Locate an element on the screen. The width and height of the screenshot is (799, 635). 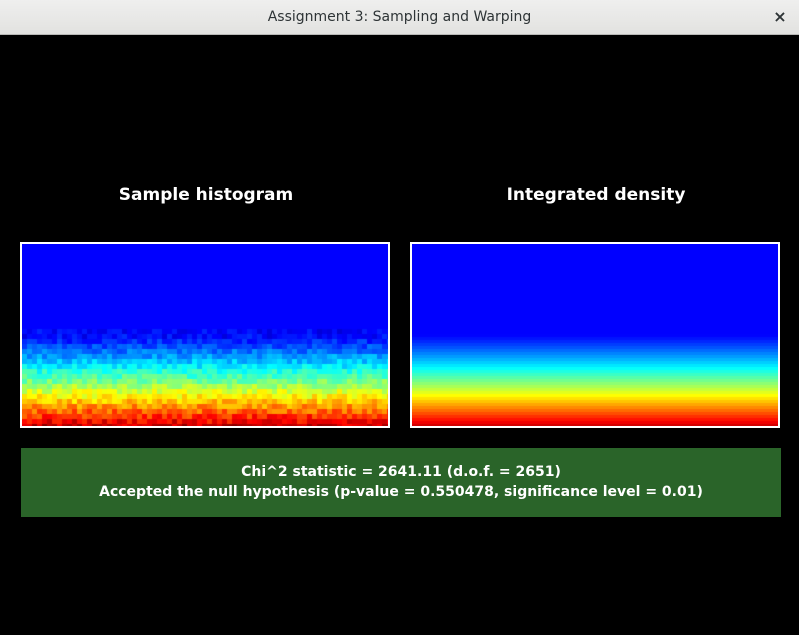
integrated-density-image is located at coordinates (595, 335).